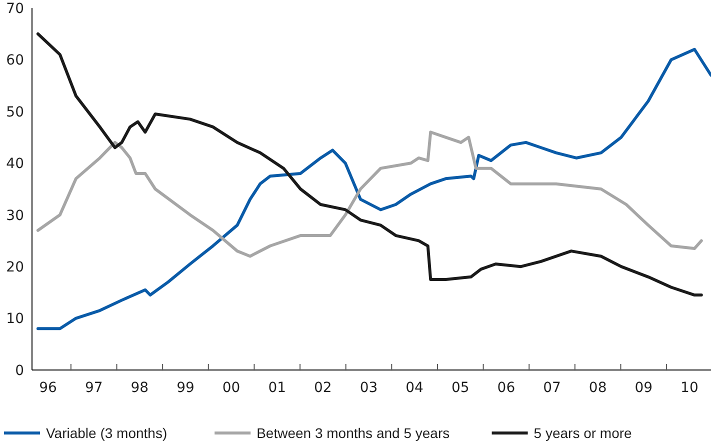 This screenshot has width=711, height=445. Describe the element at coordinates (15, 112) in the screenshot. I see `y-tick-label: 50` at that location.